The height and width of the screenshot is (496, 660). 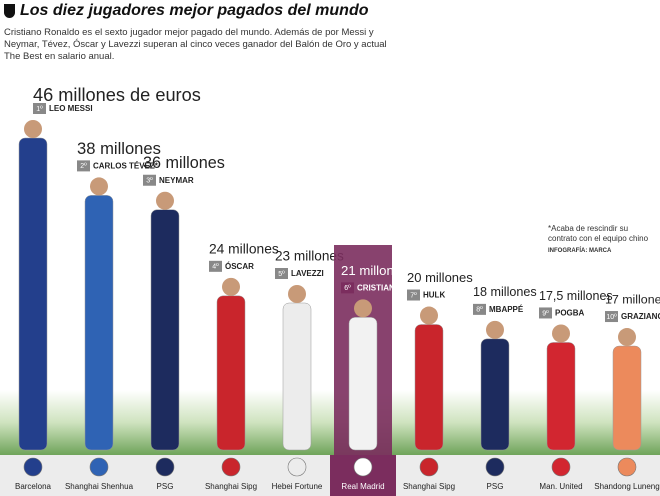 I want to click on value-label: 21 millones de euros, so click(x=402, y=270).